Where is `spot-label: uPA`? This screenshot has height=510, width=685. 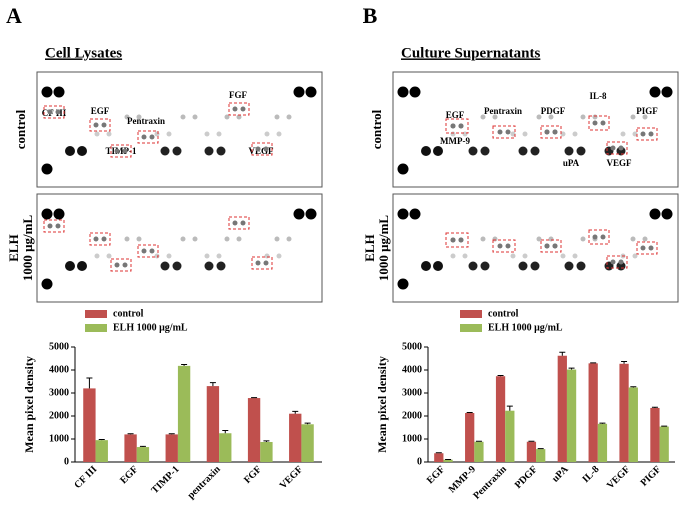 spot-label: uPA is located at coordinates (571, 163).